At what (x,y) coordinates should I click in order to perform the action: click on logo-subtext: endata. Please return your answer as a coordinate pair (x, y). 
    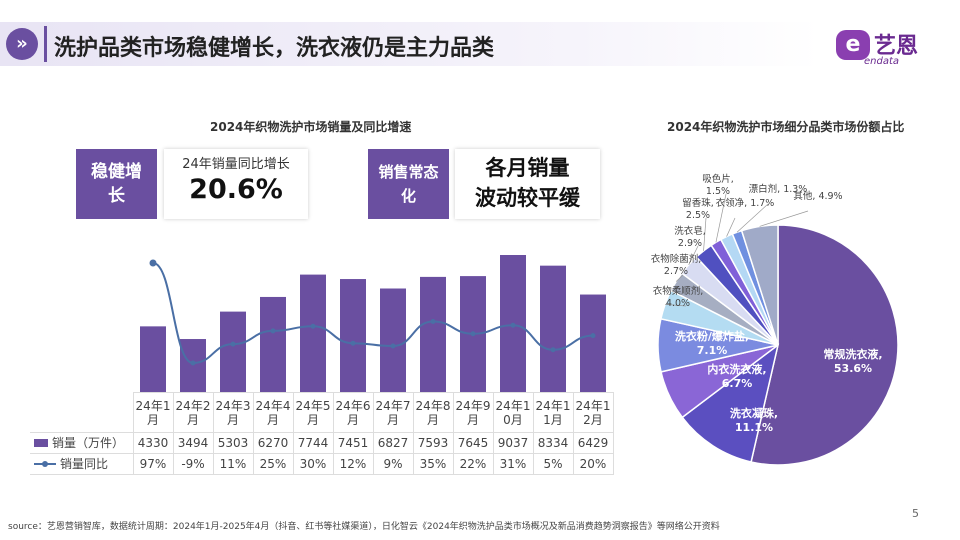
    Looking at the image, I should click on (882, 61).